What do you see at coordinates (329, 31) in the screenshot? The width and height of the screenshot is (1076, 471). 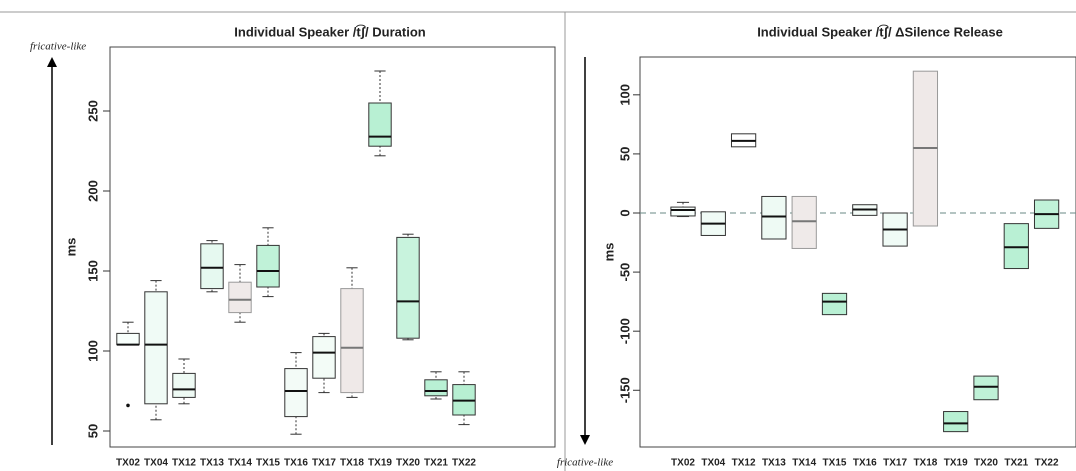 I see `chart-title: Individual Speaker /t͡ʃ/ Duration` at bounding box center [329, 31].